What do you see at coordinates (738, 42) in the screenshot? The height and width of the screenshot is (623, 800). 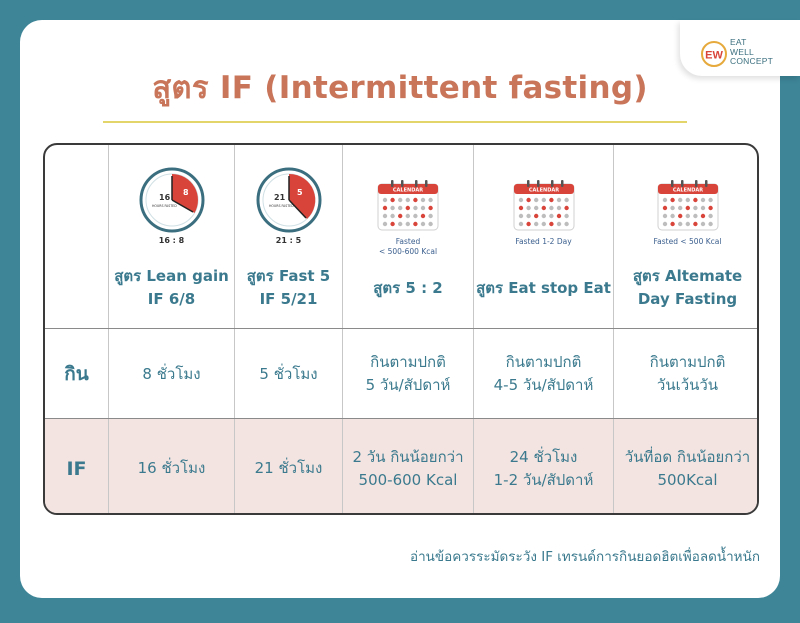 I see `brand-line-1: EAT` at bounding box center [738, 42].